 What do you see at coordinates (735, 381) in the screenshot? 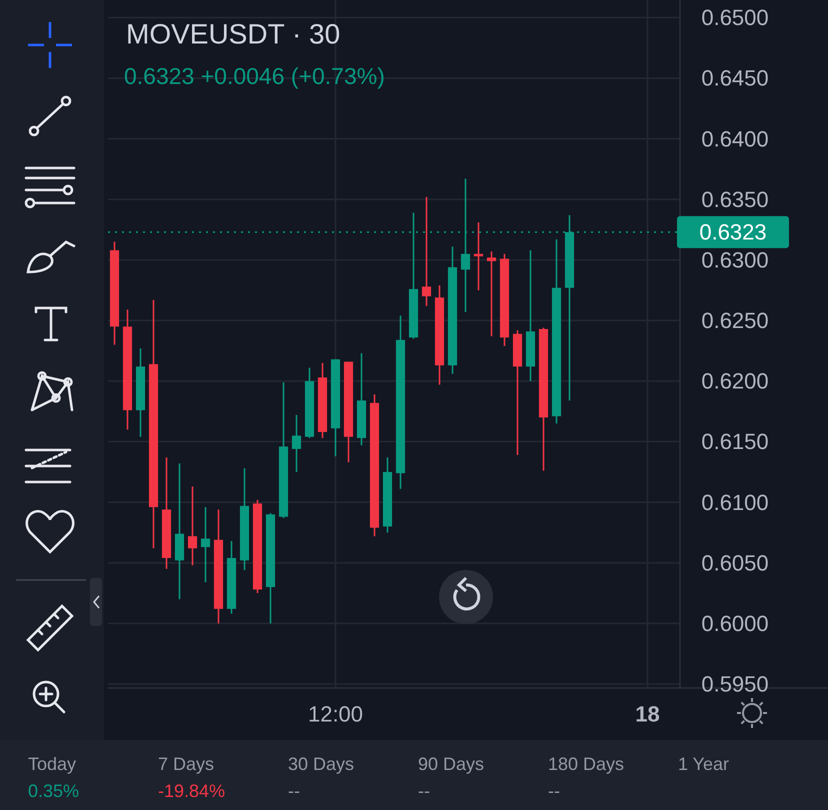
I see `y-tick-label: 0.6200` at bounding box center [735, 381].